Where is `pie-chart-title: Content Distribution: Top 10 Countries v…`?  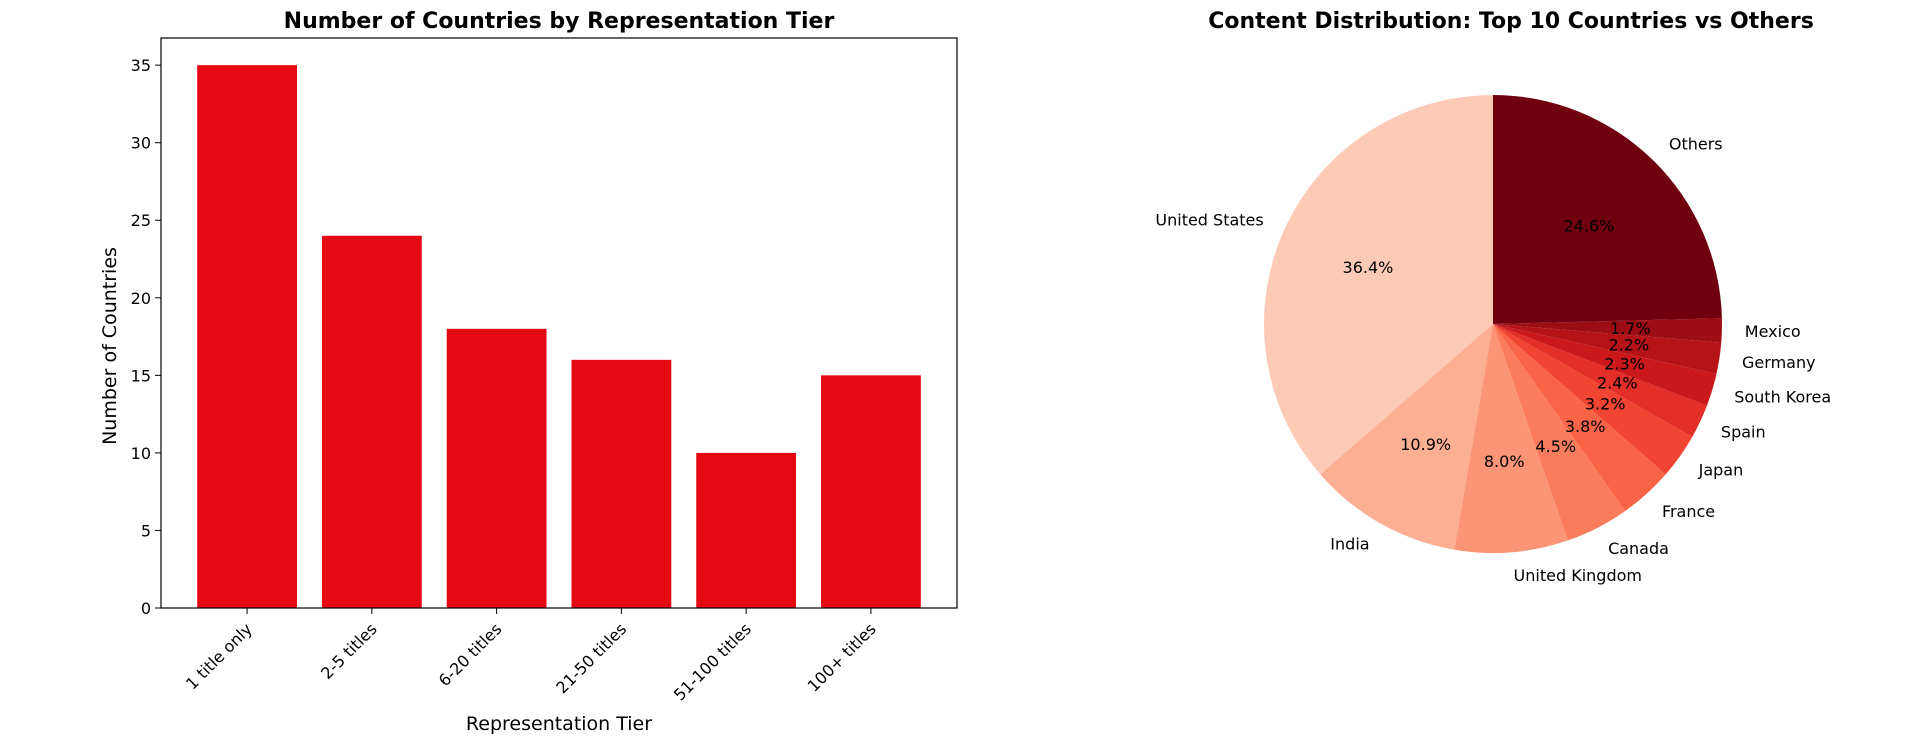 pie-chart-title: Content Distribution: Top 10 Countries v… is located at coordinates (1511, 21).